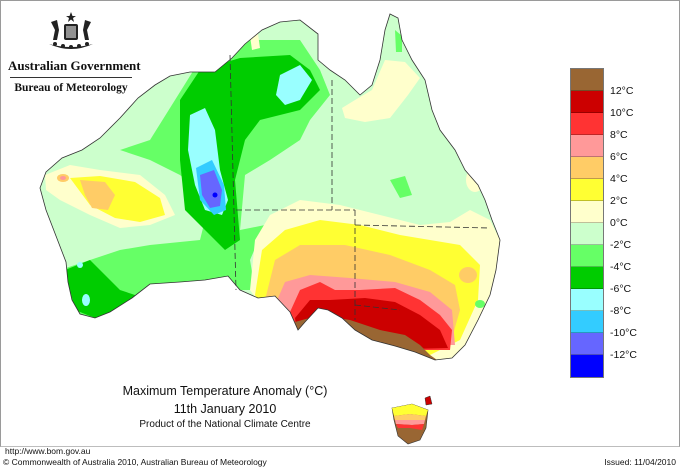 This screenshot has height=467, width=680. What do you see at coordinates (623, 355) in the screenshot?
I see `legend-label: -12°C` at bounding box center [623, 355].